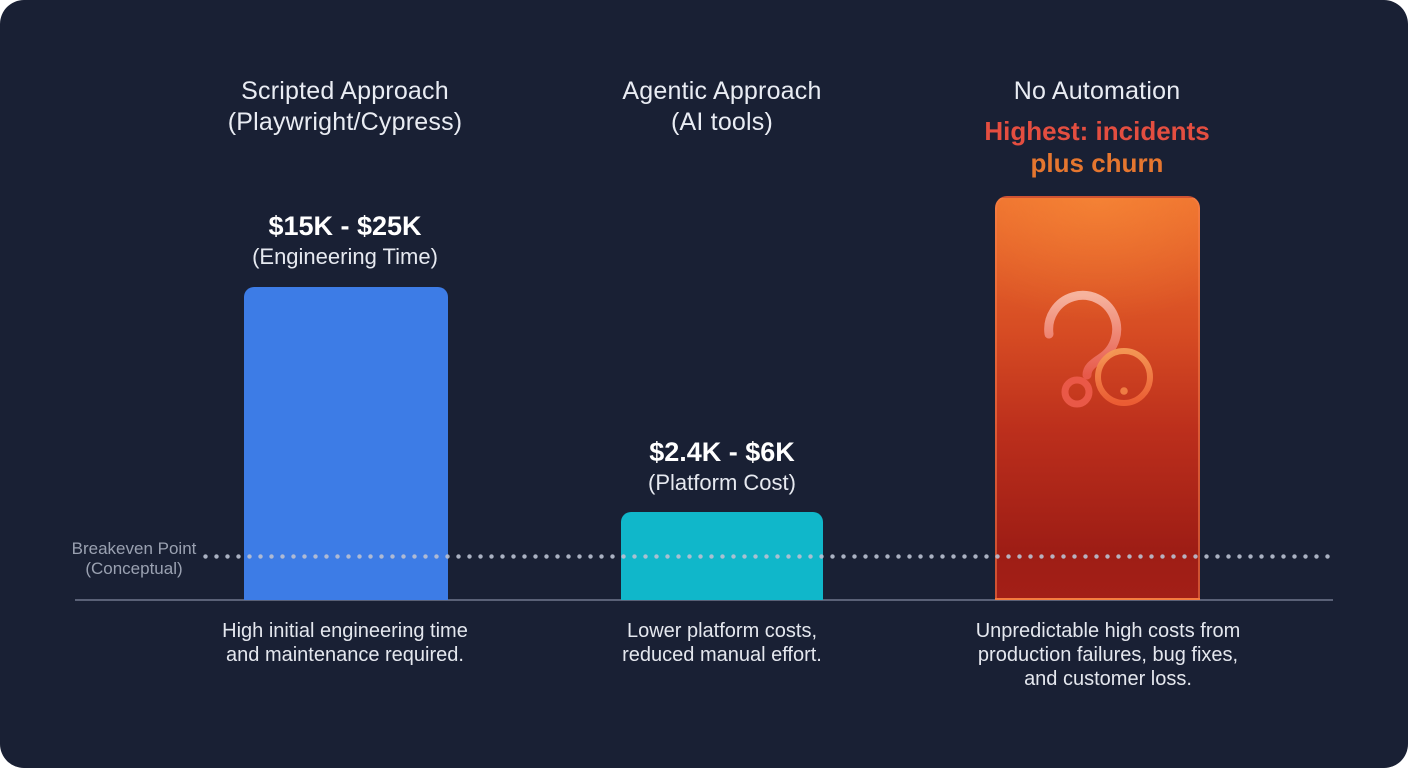  Describe the element at coordinates (1083, 349) in the screenshot. I see `question-mark-icon` at that location.